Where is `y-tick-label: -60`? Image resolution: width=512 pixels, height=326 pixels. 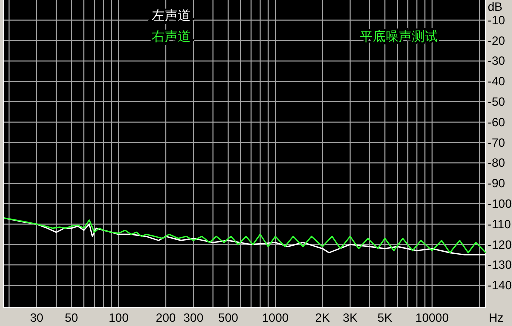 y-tick-label: -60 is located at coordinates (497, 122).